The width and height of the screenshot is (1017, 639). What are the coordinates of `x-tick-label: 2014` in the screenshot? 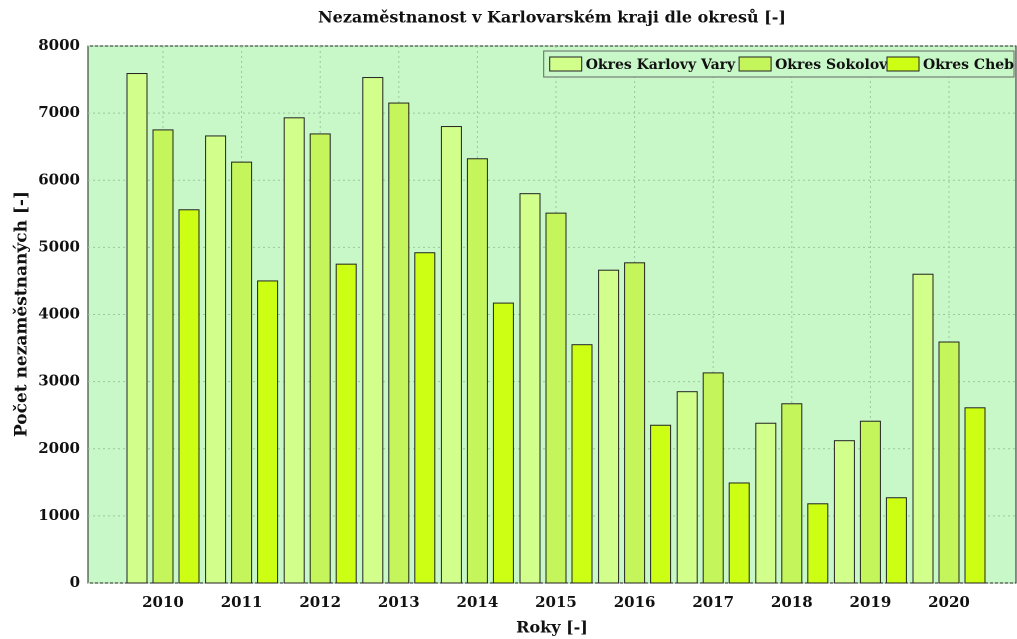 It's located at (478, 602).